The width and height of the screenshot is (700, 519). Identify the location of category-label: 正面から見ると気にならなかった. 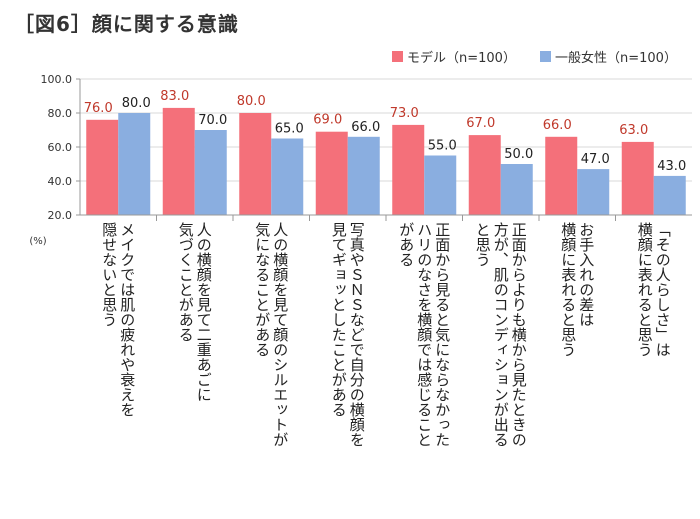
(442, 334).